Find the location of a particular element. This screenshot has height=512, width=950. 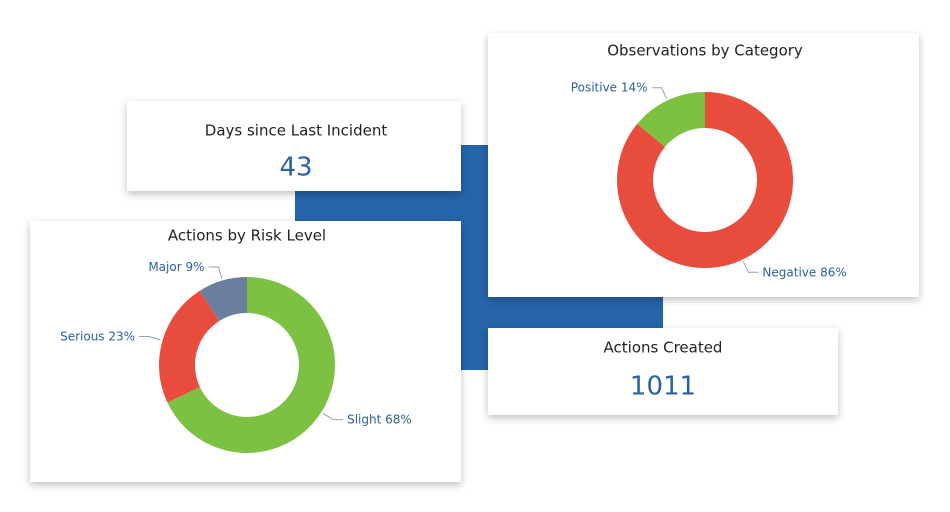

label-category: Major is located at coordinates (164, 267).